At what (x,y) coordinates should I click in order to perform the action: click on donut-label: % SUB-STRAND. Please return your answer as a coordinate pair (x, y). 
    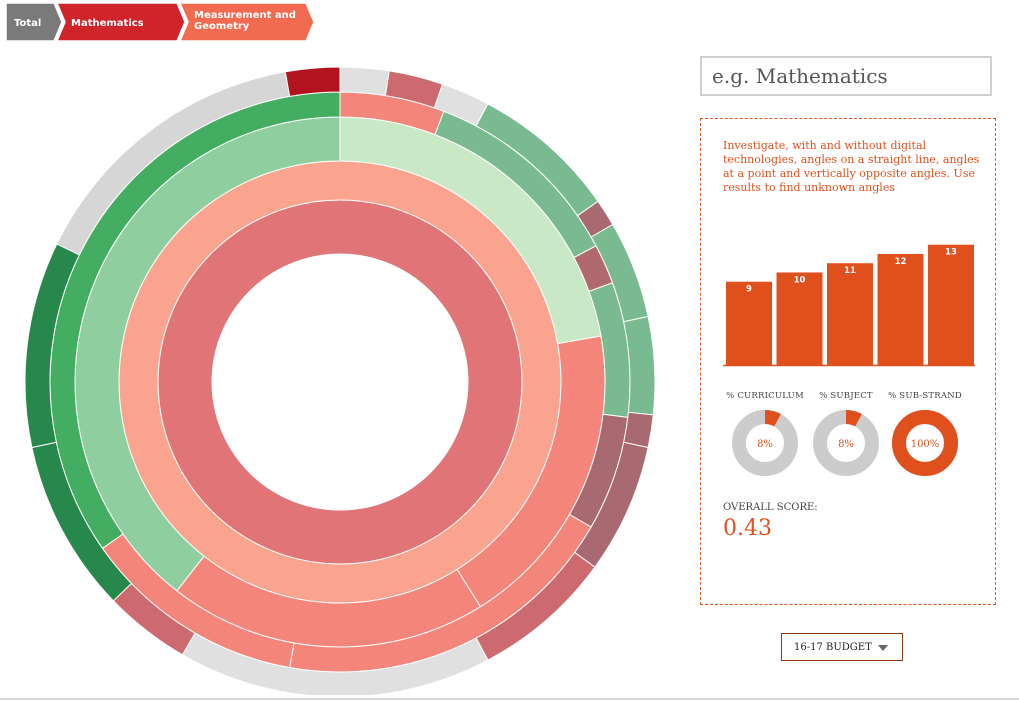
    Looking at the image, I should click on (925, 396).